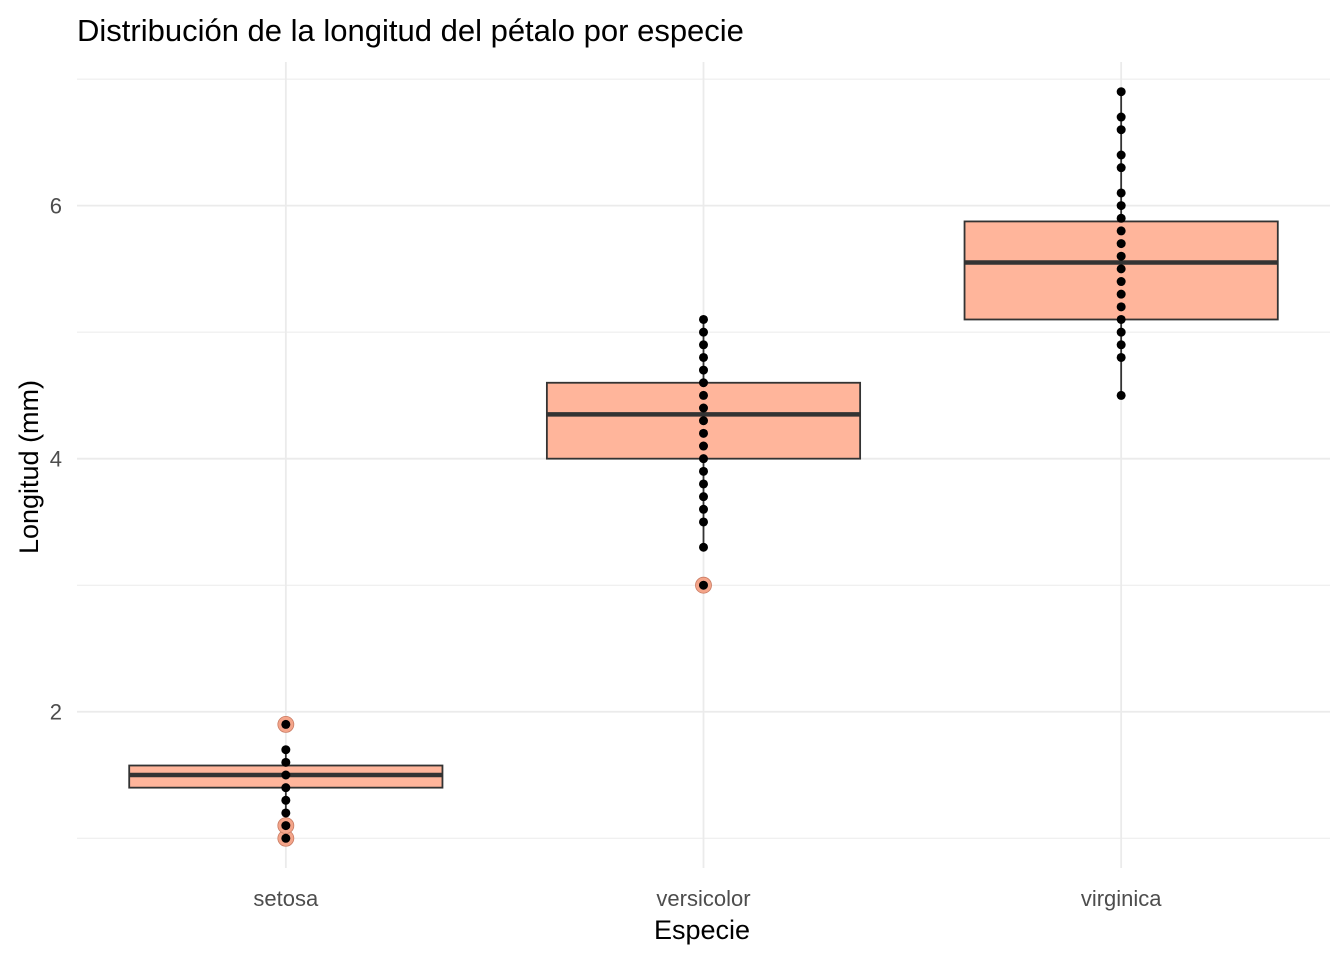  What do you see at coordinates (703, 898) in the screenshot?
I see `x-tick-label: versicolor` at bounding box center [703, 898].